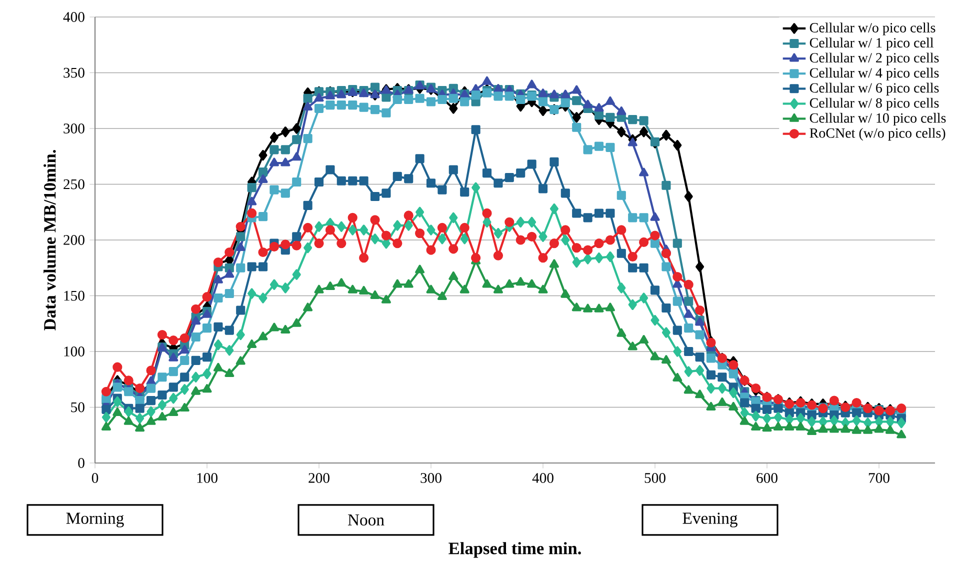 Image resolution: width=954 pixels, height=575 pixels. I want to click on legend-label: Cellular w/ 1 pico cell, so click(872, 44).